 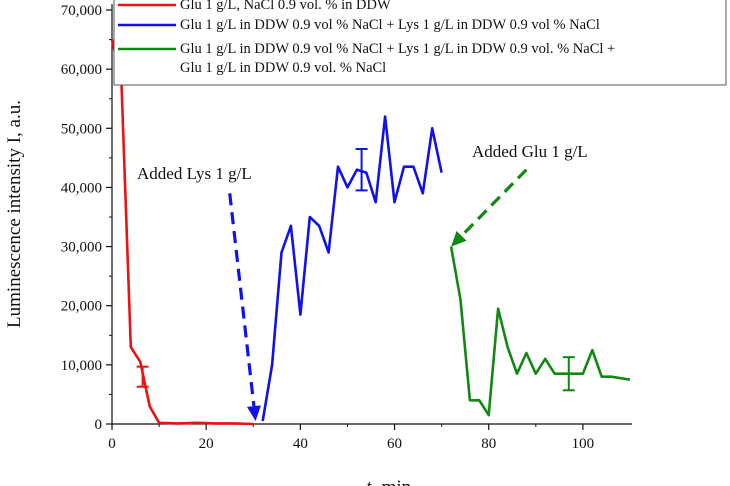 I want to click on x-tick-label: 20, so click(x=206, y=444).